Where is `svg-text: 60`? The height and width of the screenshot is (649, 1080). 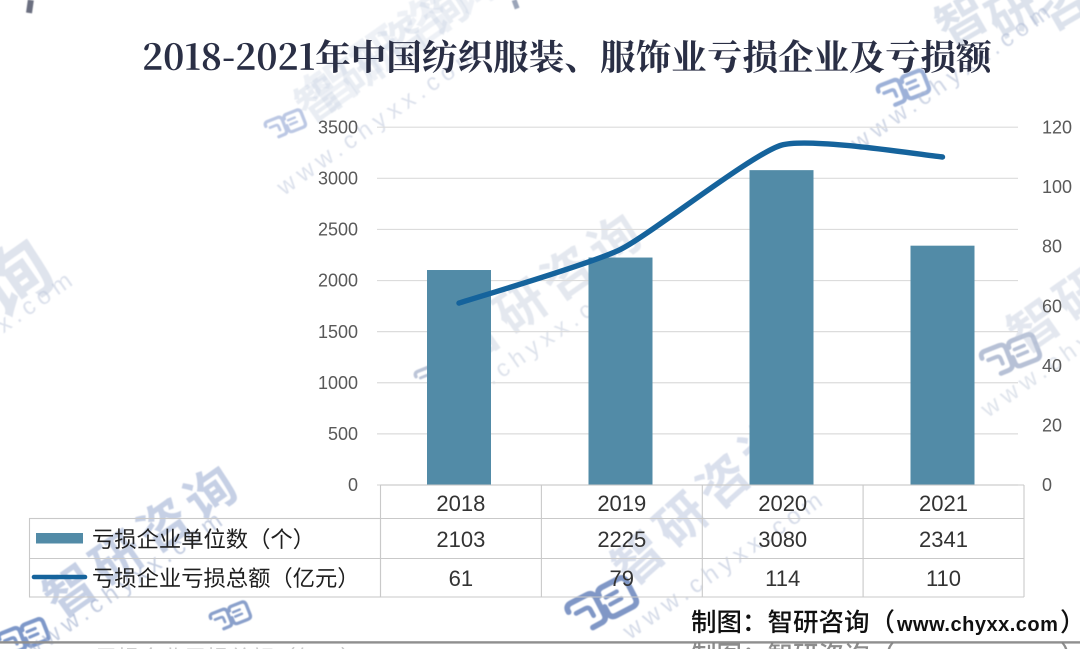 svg-text: 60 is located at coordinates (1052, 306).